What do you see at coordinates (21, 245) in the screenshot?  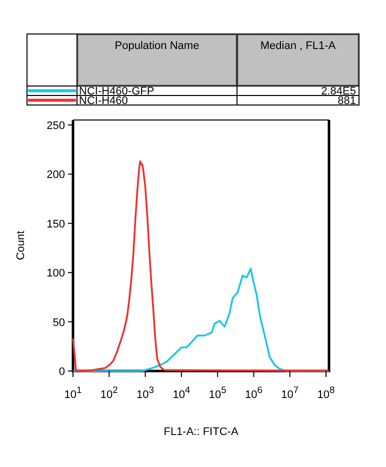 I see `y-axis-title: Count` at bounding box center [21, 245].